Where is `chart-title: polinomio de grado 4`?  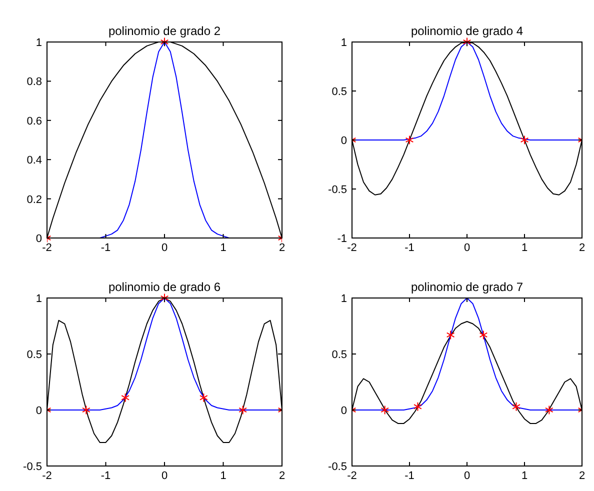
chart-title: polinomio de grado 4 is located at coordinates (467, 31).